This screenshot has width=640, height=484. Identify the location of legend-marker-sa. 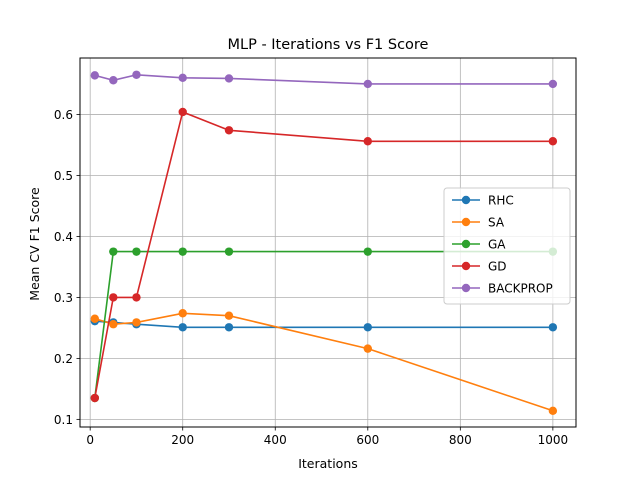
(466, 222).